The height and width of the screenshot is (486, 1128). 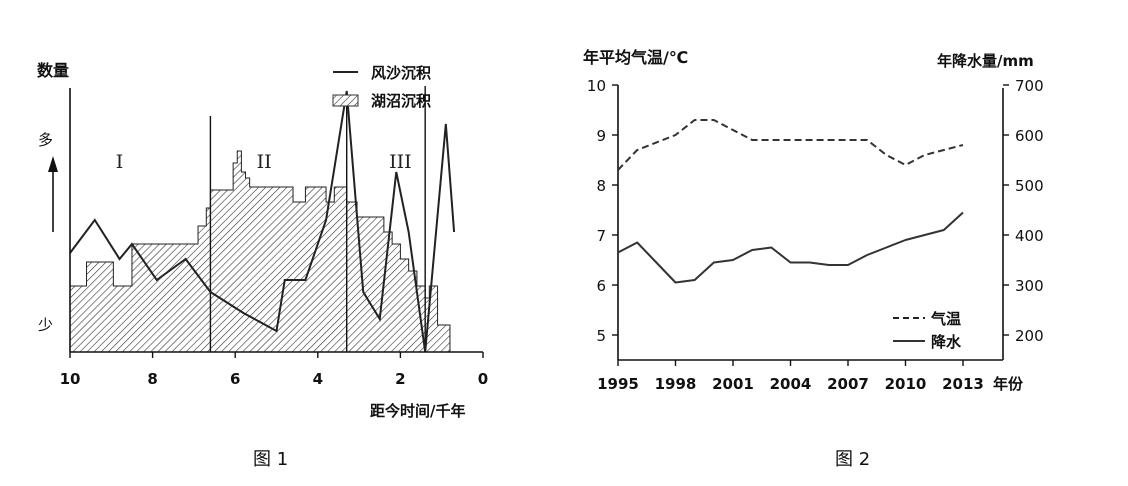 What do you see at coordinates (400, 162) in the screenshot?
I see `period-label: III` at bounding box center [400, 162].